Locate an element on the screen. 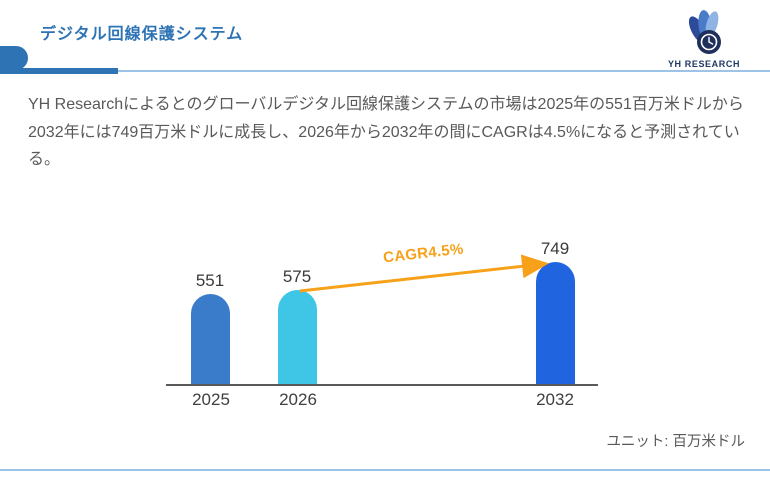 This screenshot has height=482, width=770. x-axis-label-2026: 2026 is located at coordinates (298, 399).